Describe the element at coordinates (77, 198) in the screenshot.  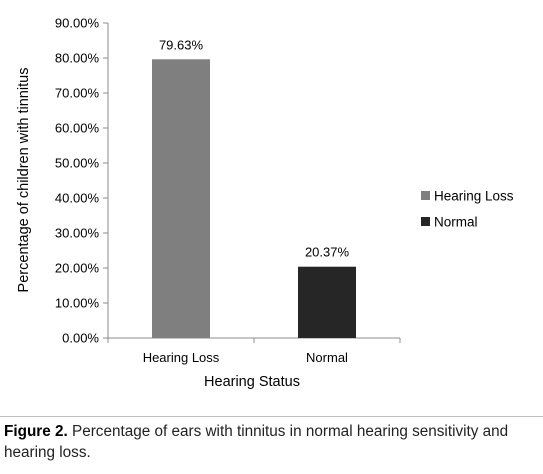
I see `y-tick-label: 40.00%` at that location.